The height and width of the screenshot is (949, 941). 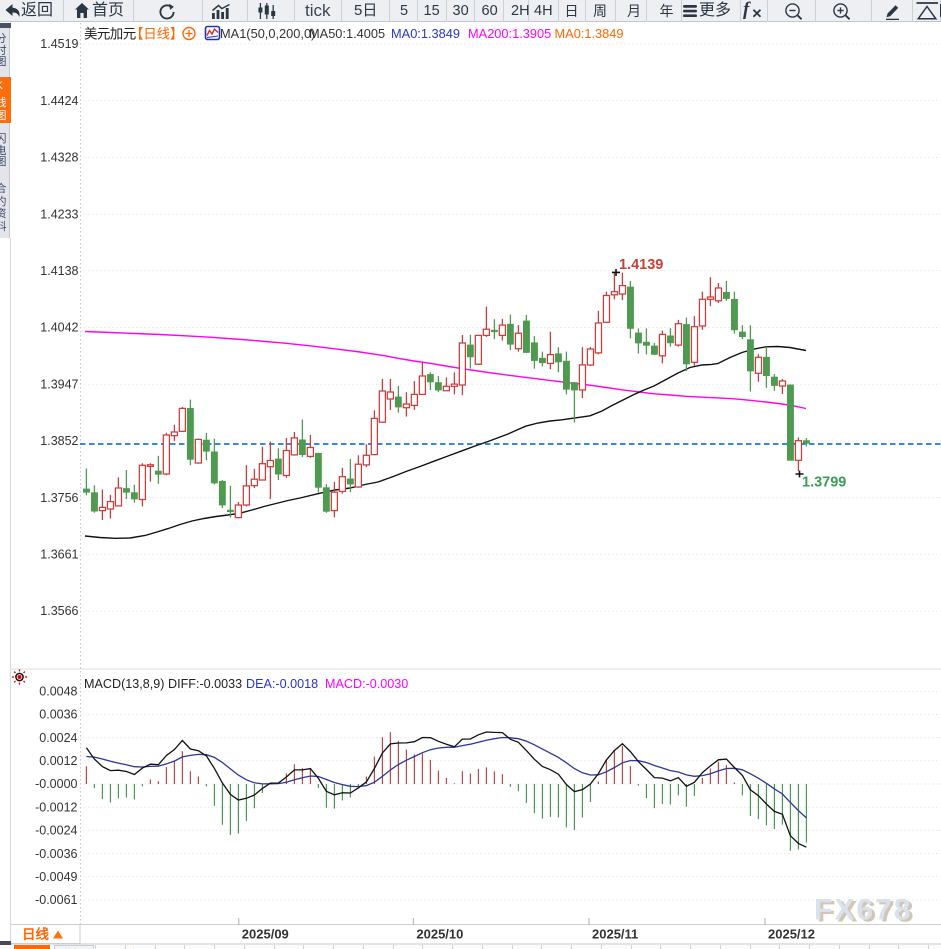 I want to click on svg-text: 1.3947, so click(x=59, y=384).